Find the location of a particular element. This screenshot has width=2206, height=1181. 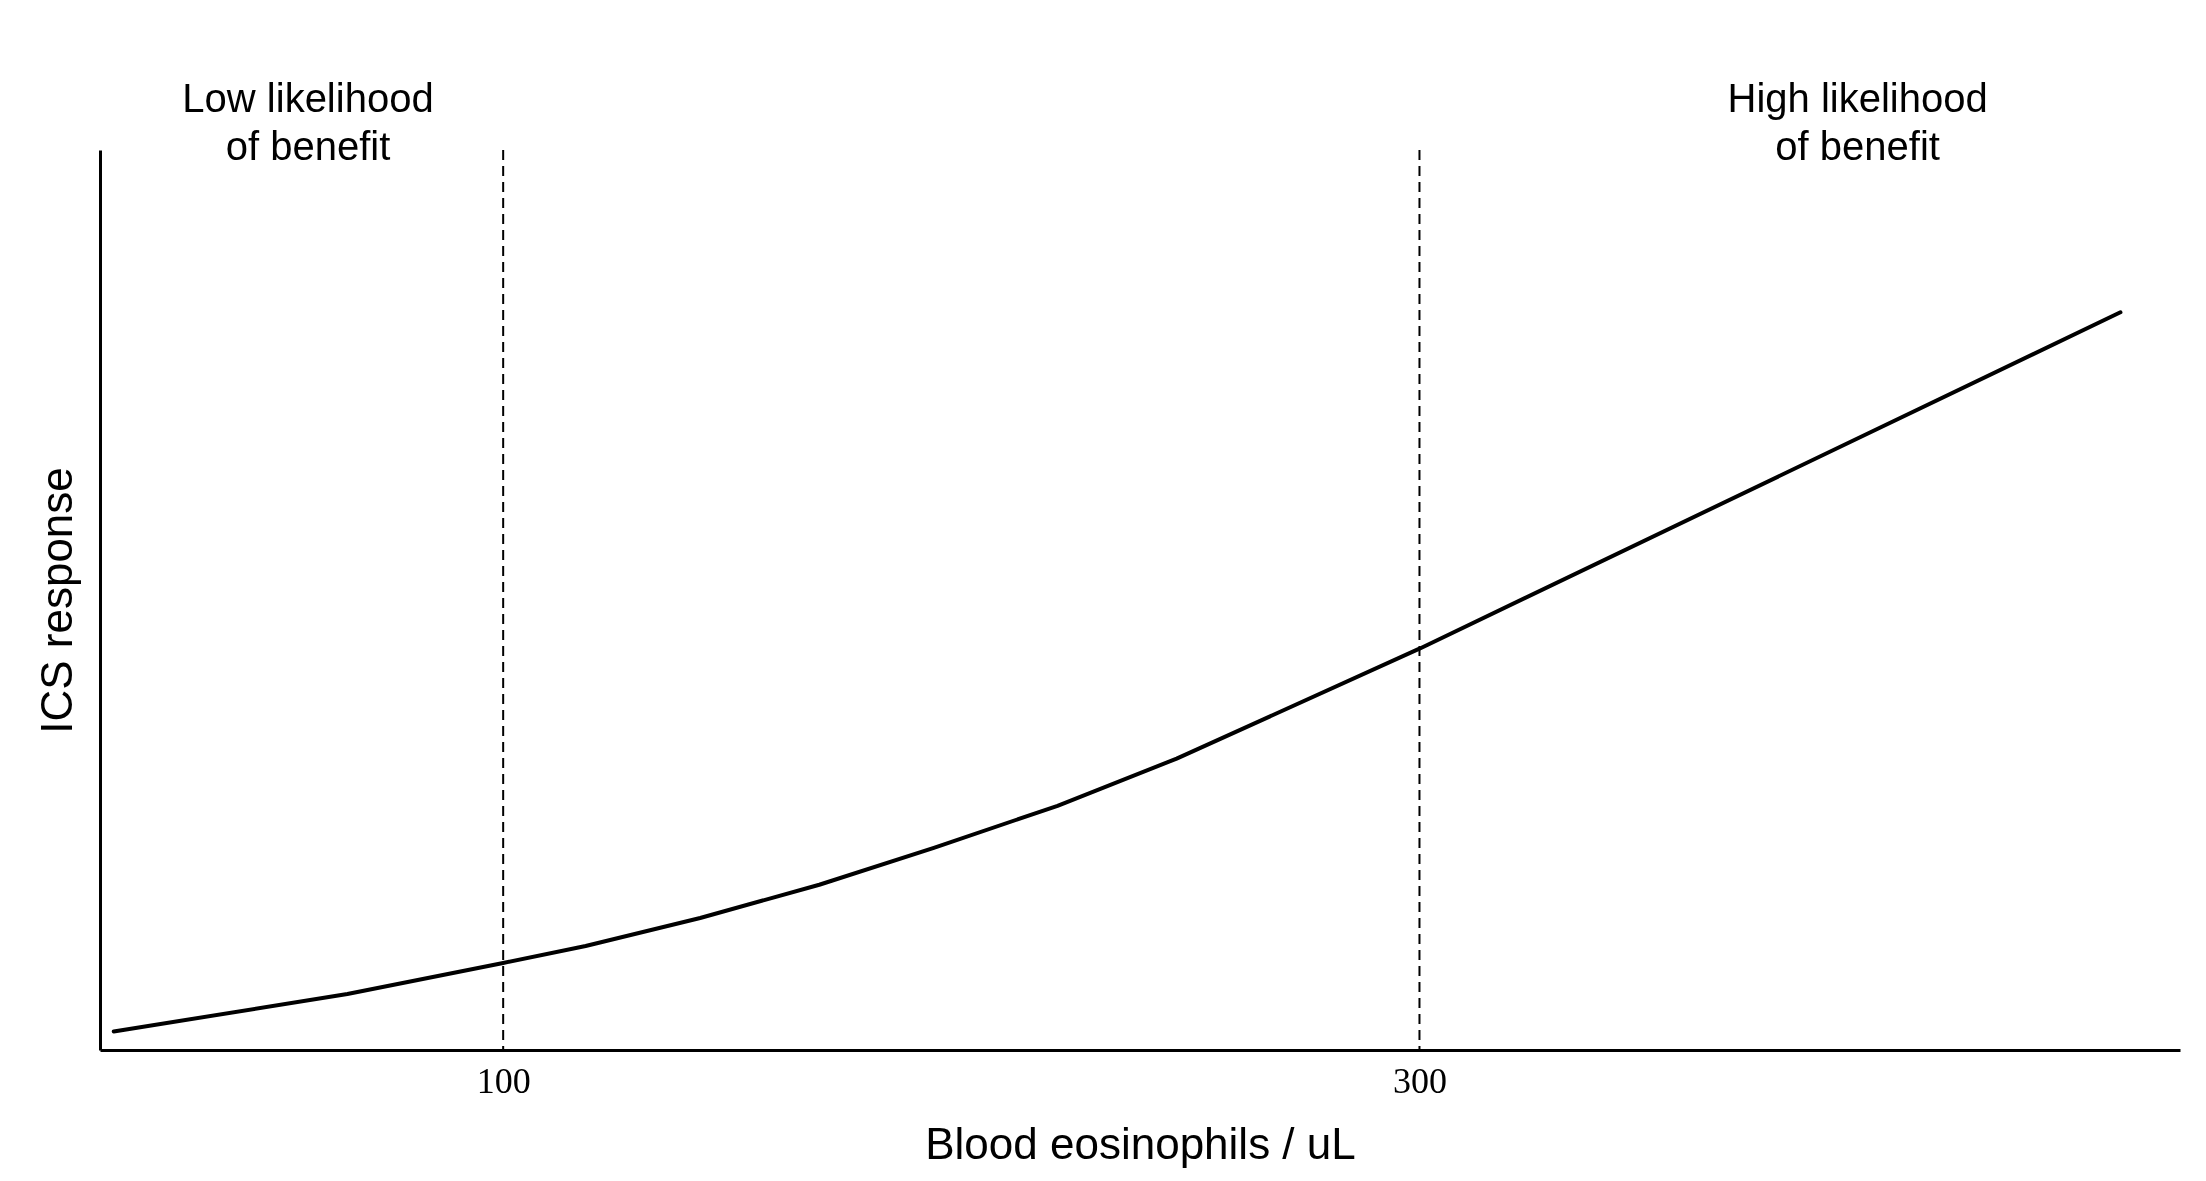

text: Low likelihood of benefit is located at coordinates (308, 122).